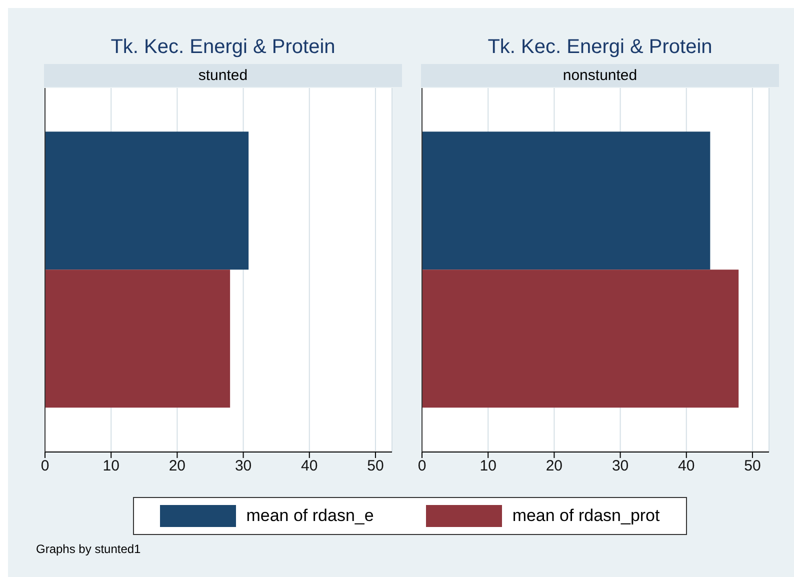  Describe the element at coordinates (223, 75) in the screenshot. I see `chart-subtitle: stunted` at that location.